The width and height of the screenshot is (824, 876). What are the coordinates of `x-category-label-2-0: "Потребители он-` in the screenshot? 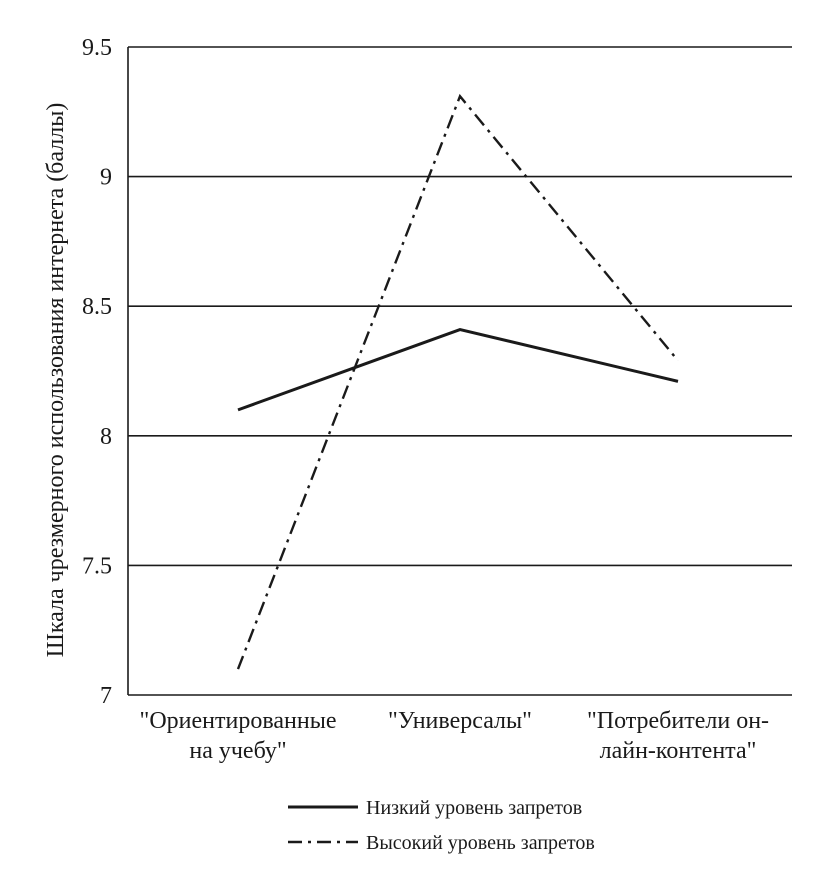 It's located at (678, 721).